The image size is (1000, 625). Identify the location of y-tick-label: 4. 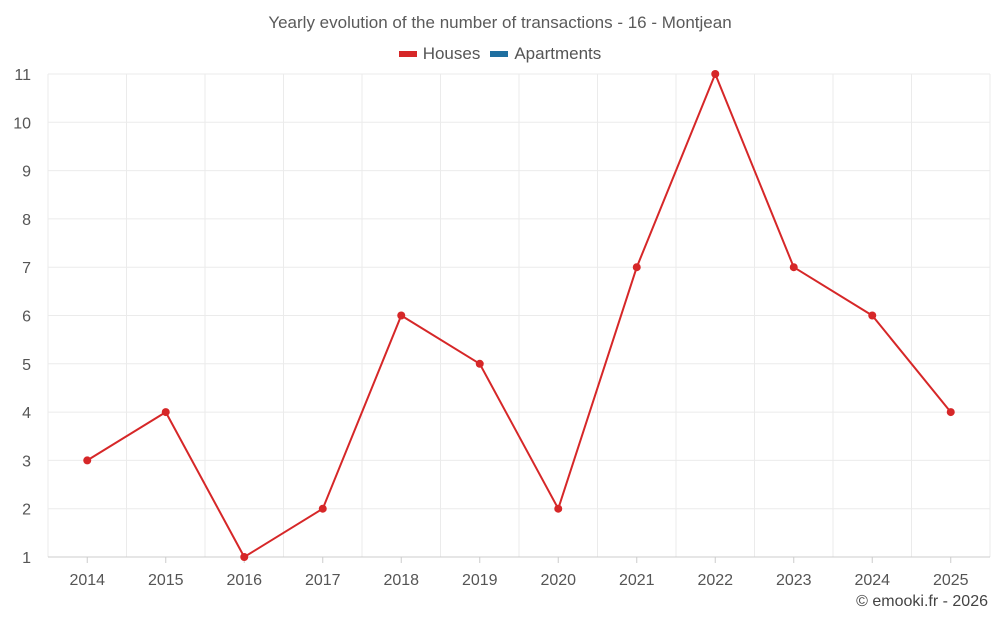
(26, 413).